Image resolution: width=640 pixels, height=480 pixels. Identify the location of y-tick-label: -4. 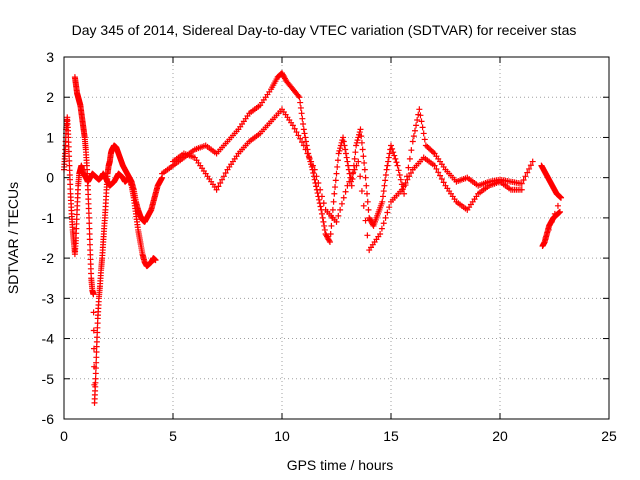
(48, 339).